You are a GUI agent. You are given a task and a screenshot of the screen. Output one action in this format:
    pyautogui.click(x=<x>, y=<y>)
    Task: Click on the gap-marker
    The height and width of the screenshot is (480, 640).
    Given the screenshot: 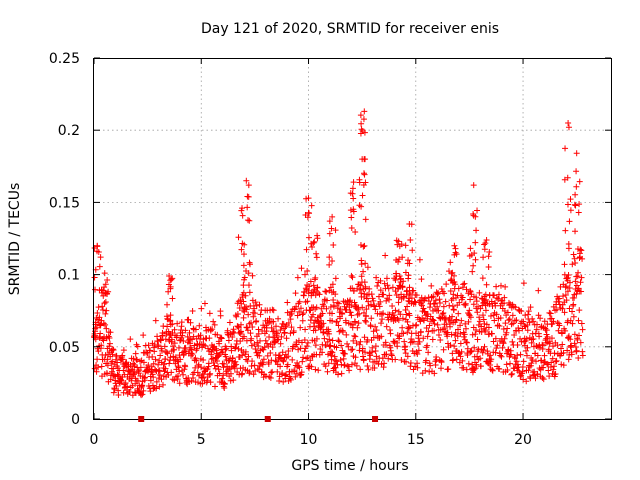 What is the action you would take?
    pyautogui.click(x=141, y=419)
    